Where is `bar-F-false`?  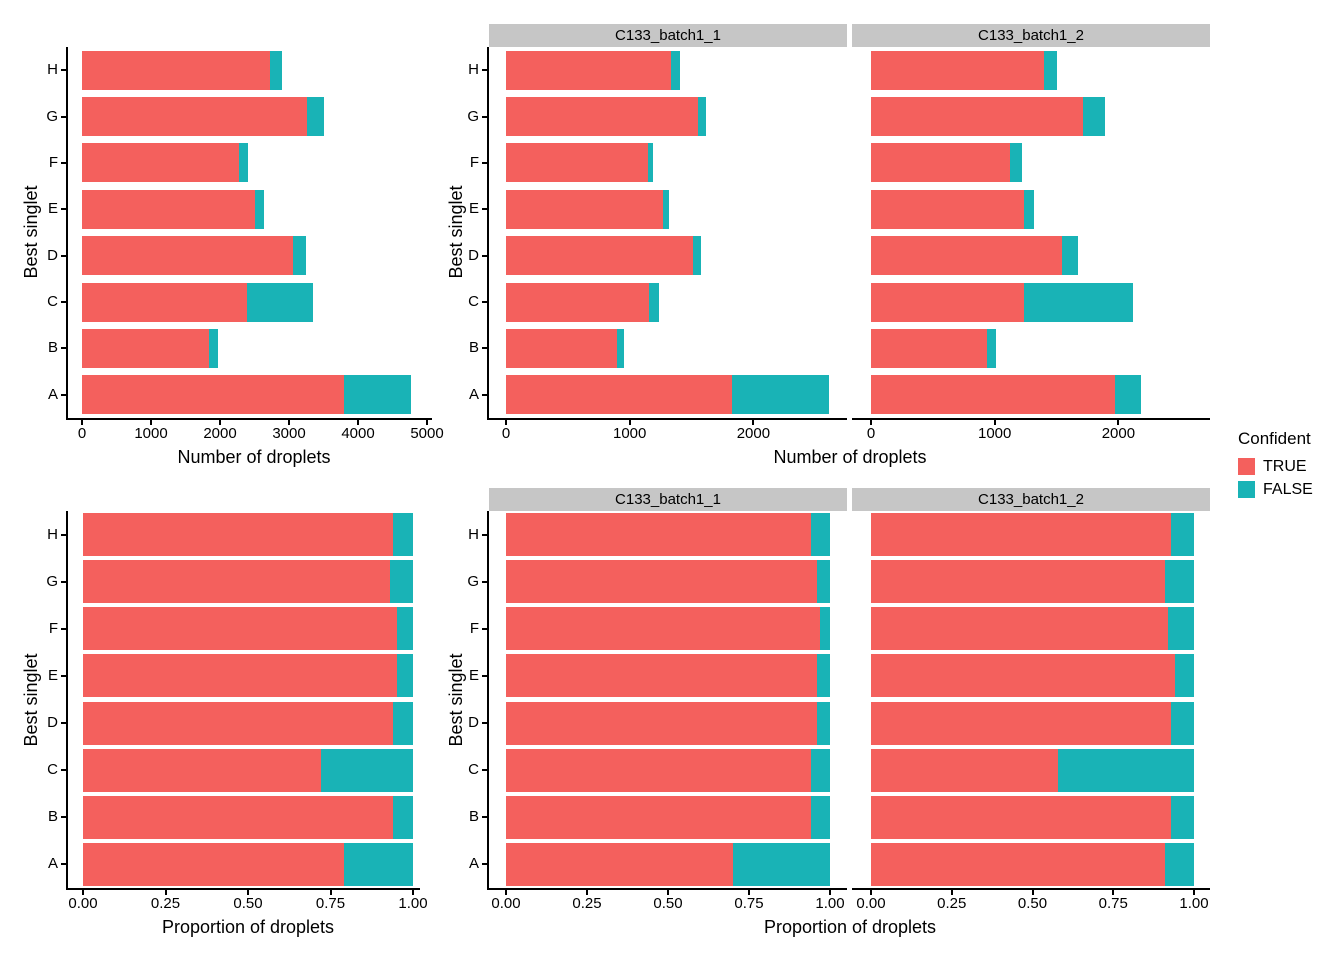
bar-F-false is located at coordinates (651, 163).